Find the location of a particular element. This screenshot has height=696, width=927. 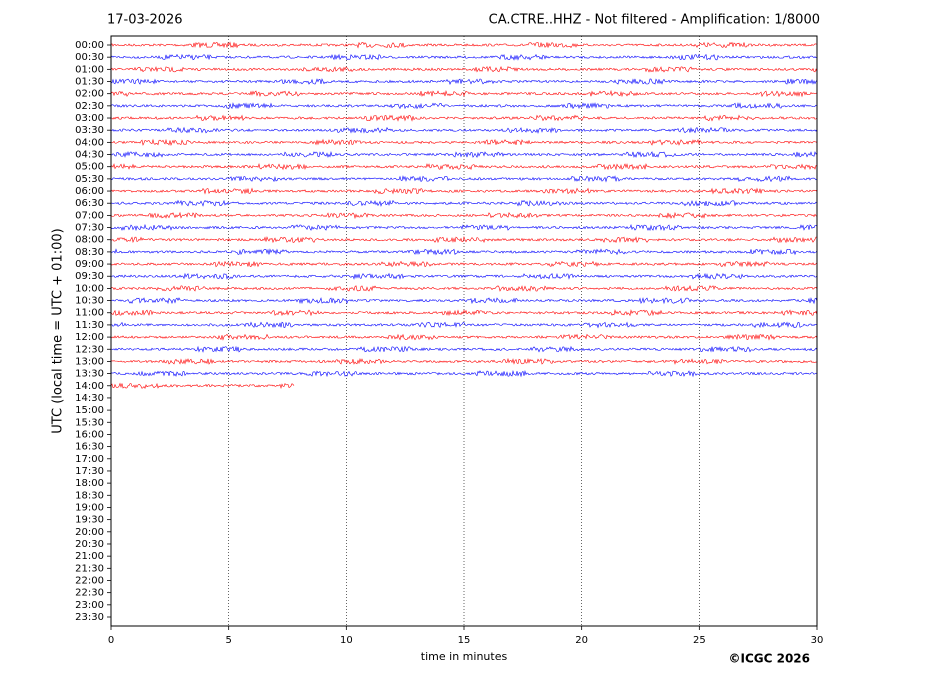

y-tick-label: 16:00 is located at coordinates (89, 434).